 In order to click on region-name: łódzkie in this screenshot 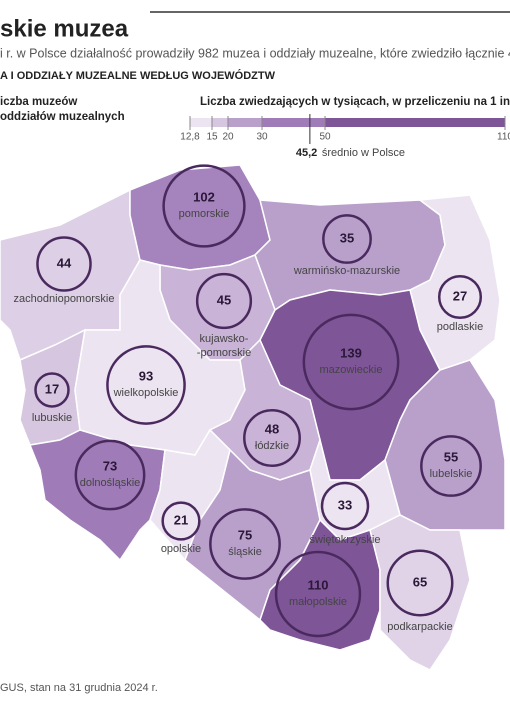, I will do `click(272, 446)`.